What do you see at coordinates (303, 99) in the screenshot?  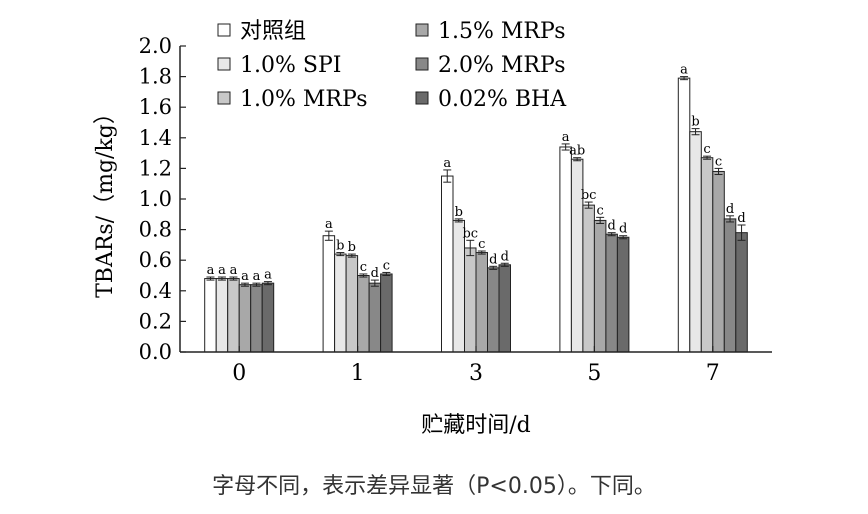 I see `legend-label: 1.0% MRPs` at bounding box center [303, 99].